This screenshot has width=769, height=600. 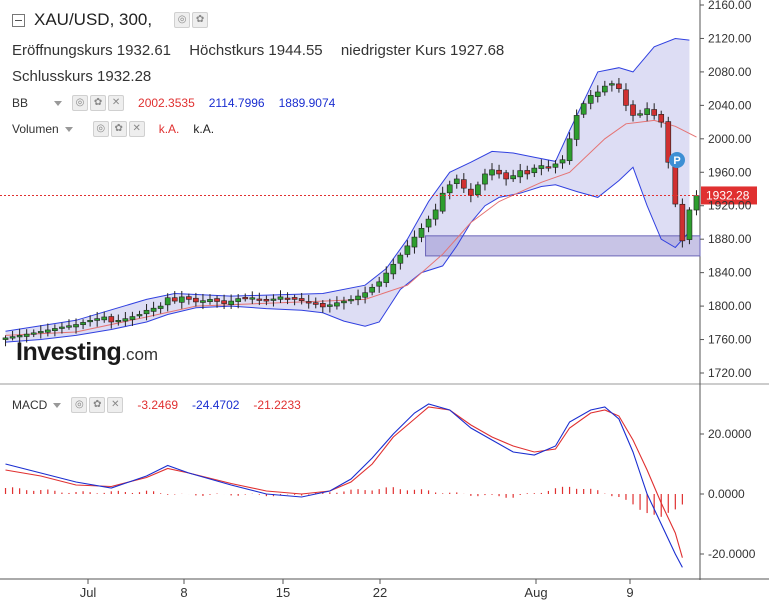 What do you see at coordinates (118, 129) in the screenshot?
I see `volume-settings-icon: ✿` at bounding box center [118, 129].